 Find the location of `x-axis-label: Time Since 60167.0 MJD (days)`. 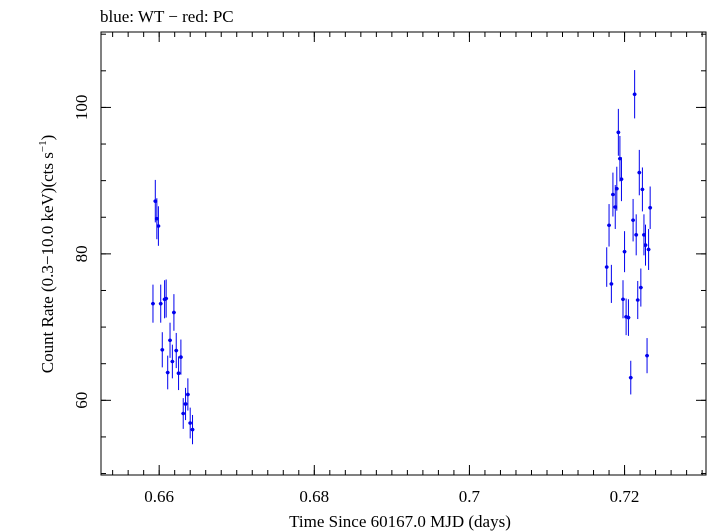

x-axis-label: Time Since 60167.0 MJD (days) is located at coordinates (400, 521).